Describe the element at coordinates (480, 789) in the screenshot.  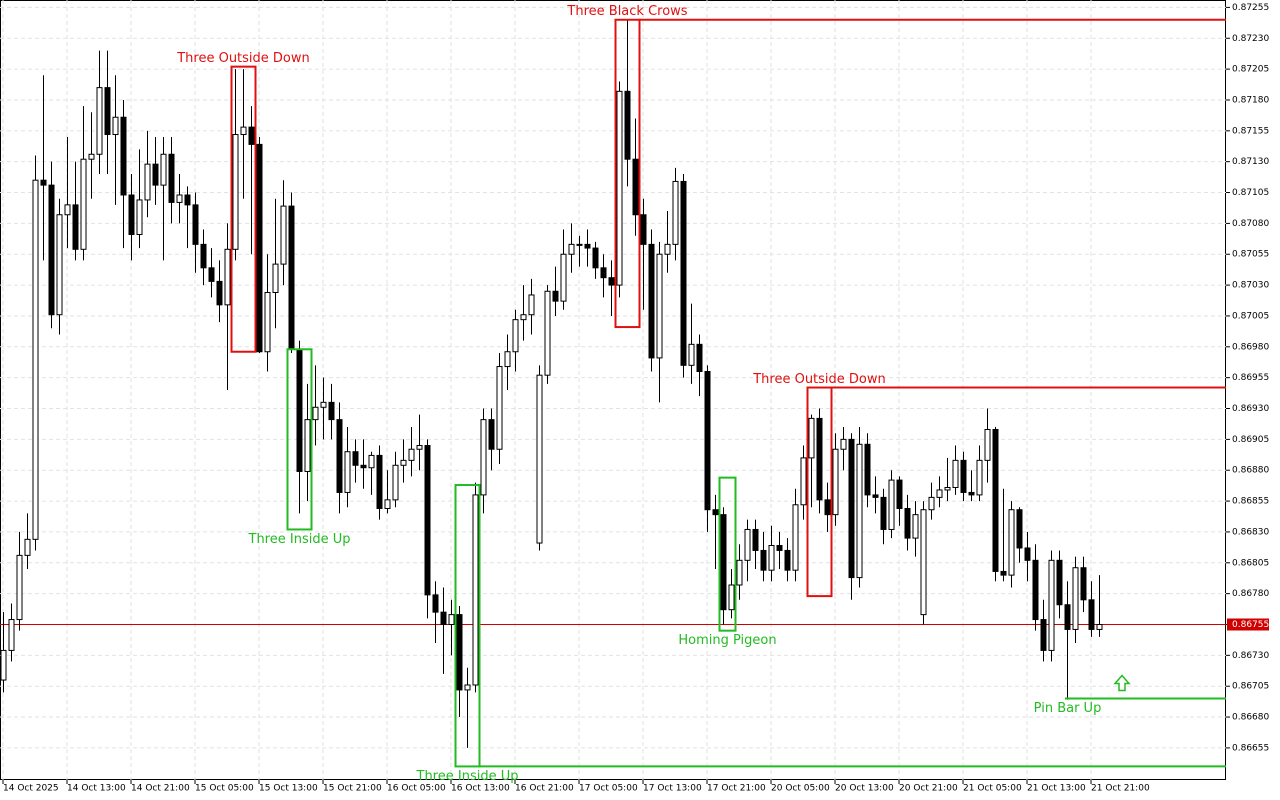
I see `x-tick-label: 16 Oct 13:00` at that location.